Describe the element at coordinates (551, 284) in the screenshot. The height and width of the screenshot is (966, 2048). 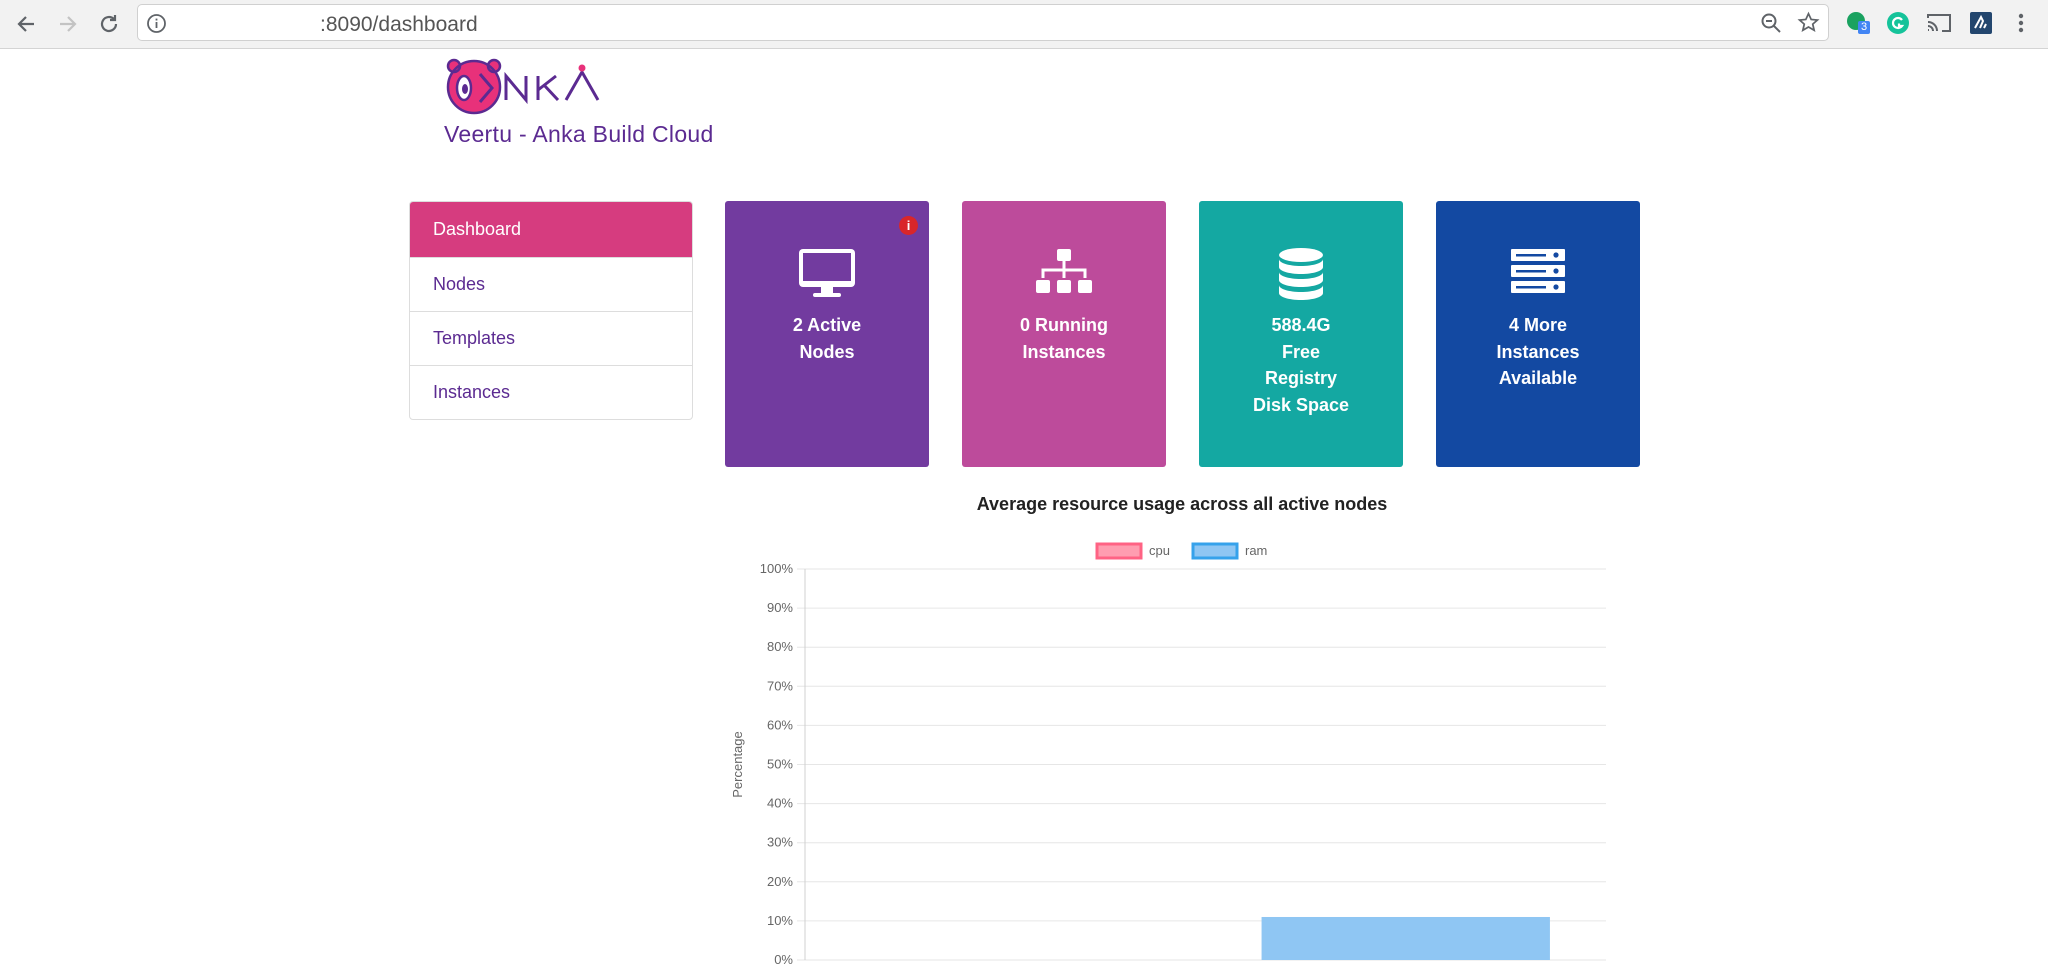
I see `sidebar-item-nodes: Nodes` at that location.